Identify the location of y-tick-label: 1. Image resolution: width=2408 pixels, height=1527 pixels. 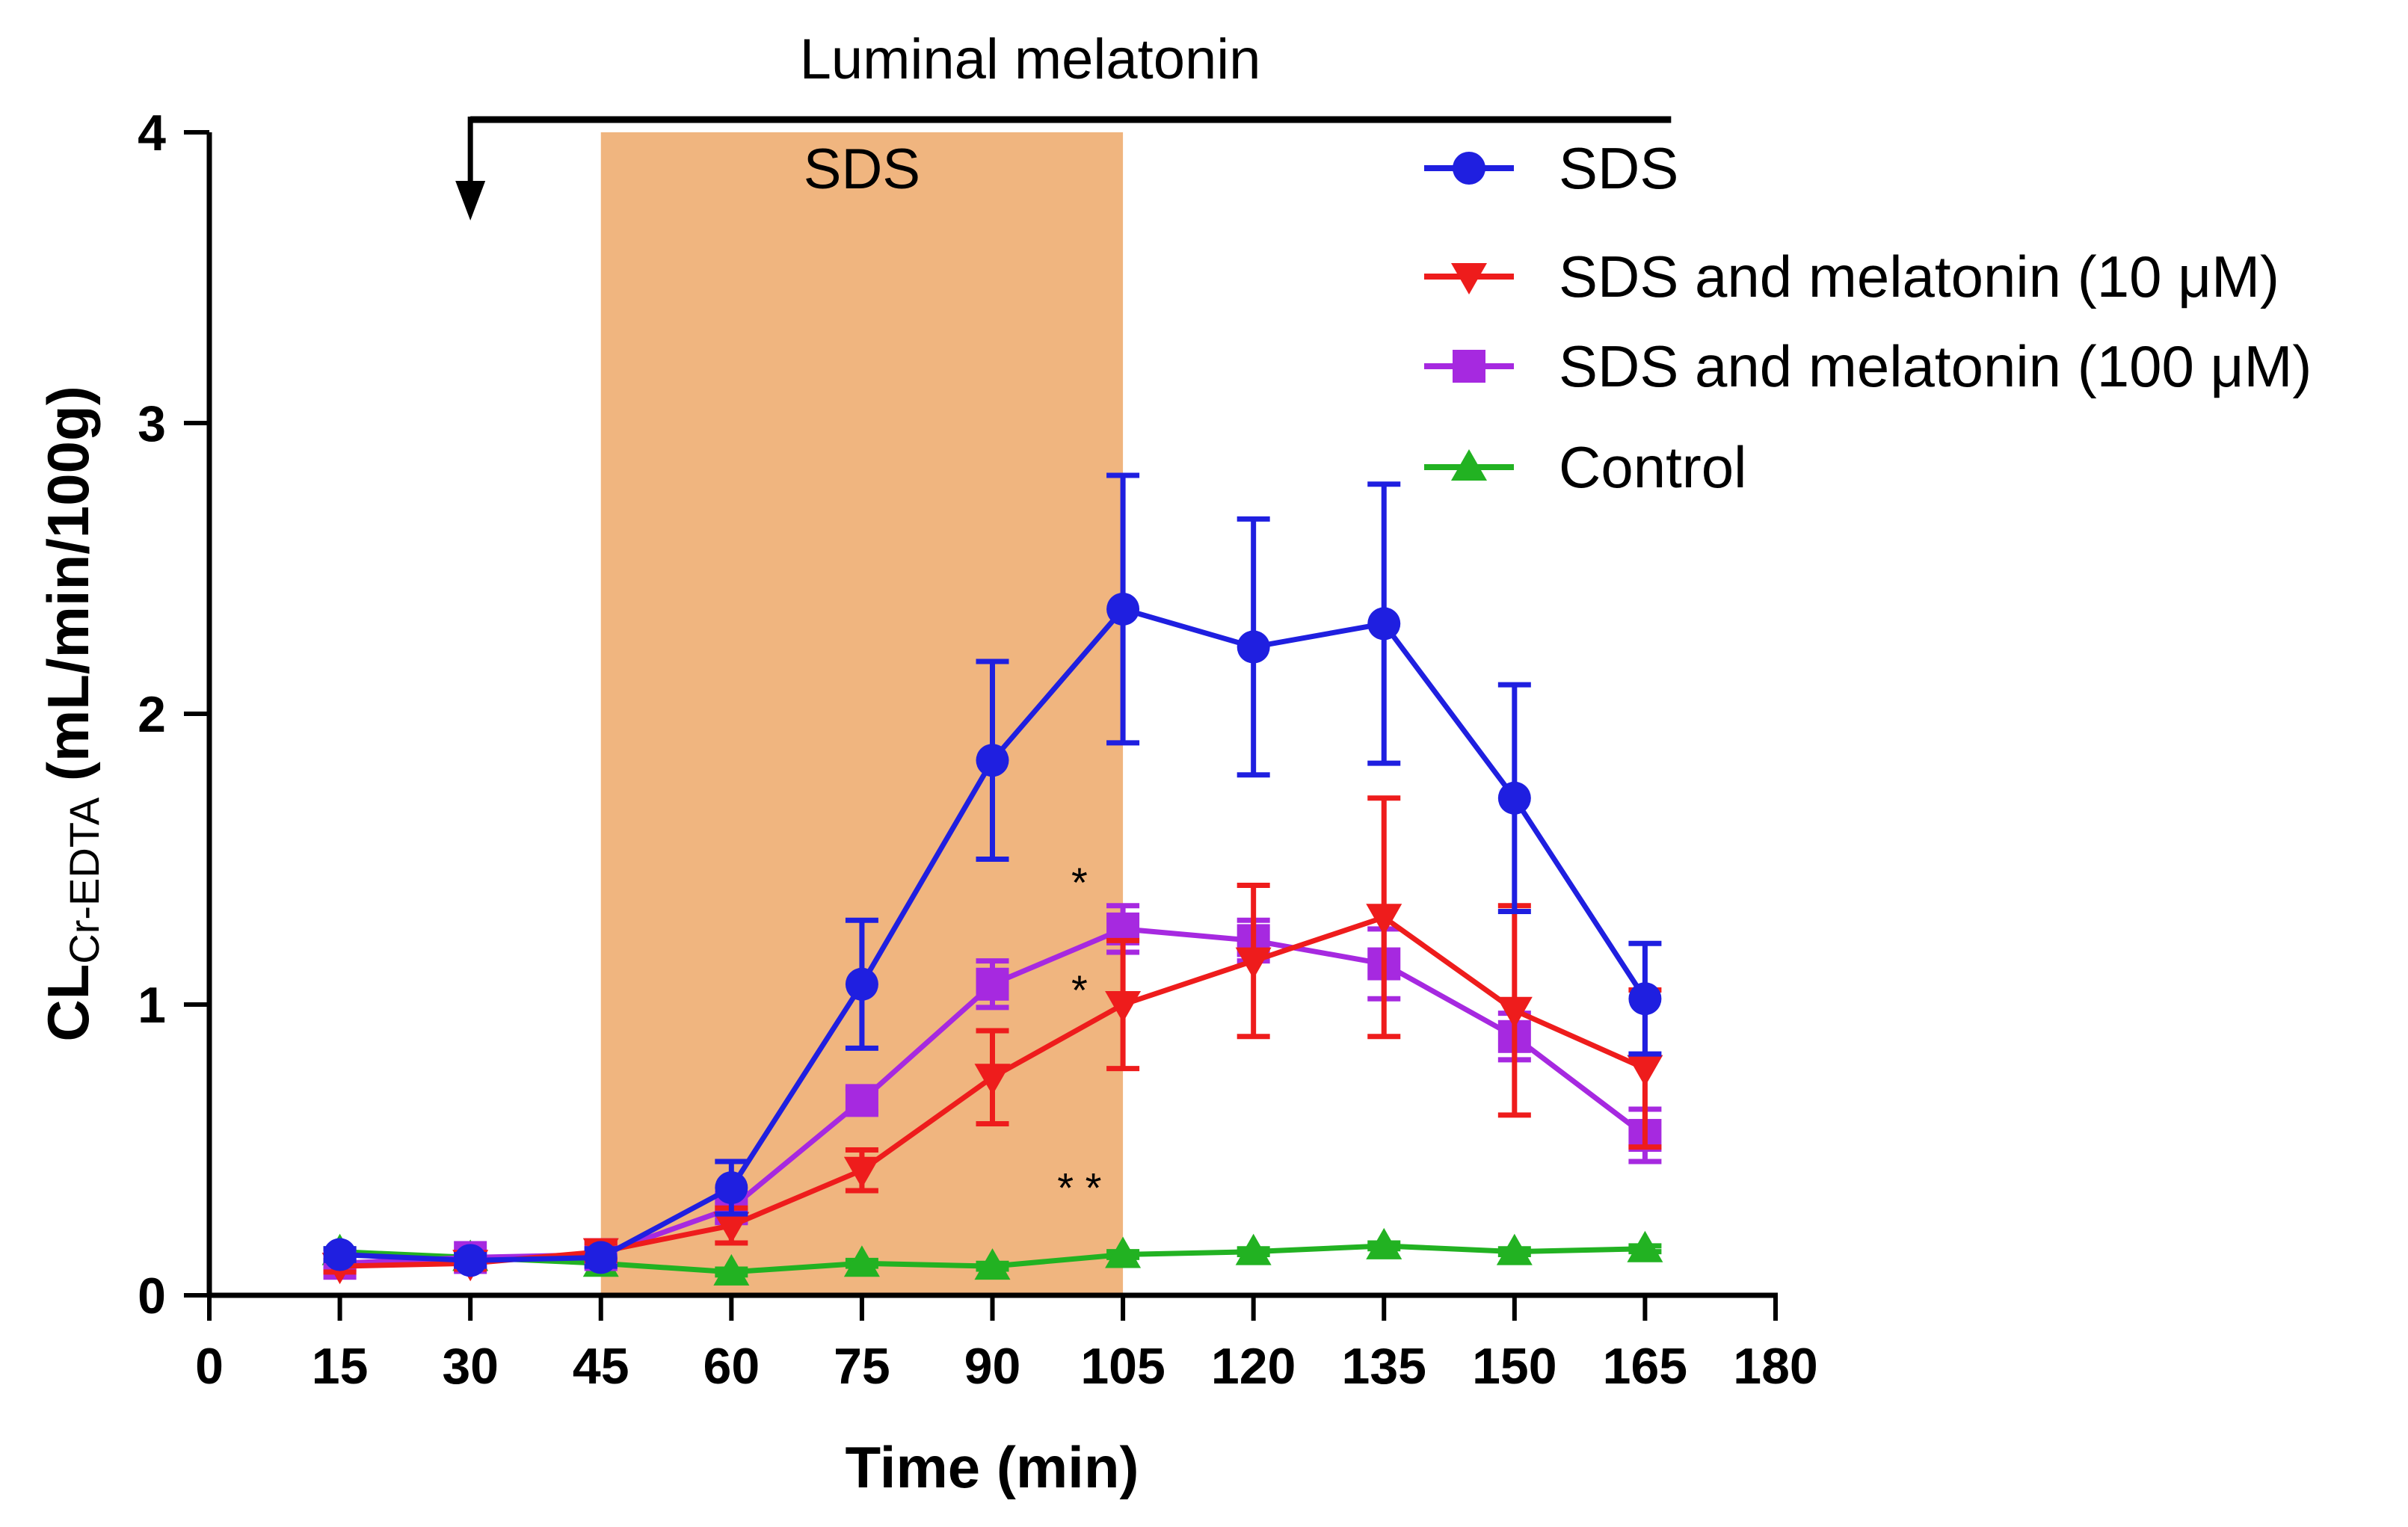
(152, 1005).